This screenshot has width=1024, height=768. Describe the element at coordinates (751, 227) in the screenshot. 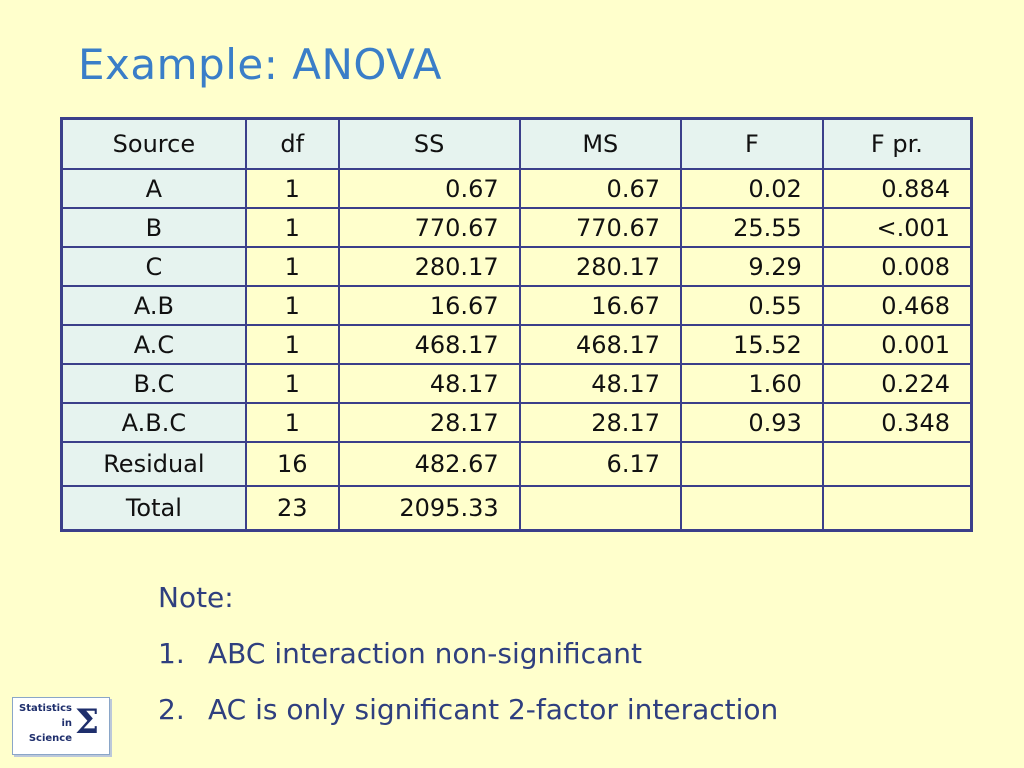

I see `cell-f: 25.55` at that location.